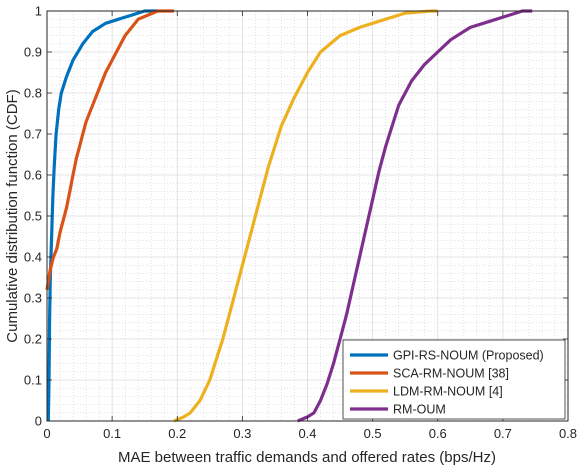 The width and height of the screenshot is (581, 469). What do you see at coordinates (373, 433) in the screenshot?
I see `x-tick-label: 0.5` at bounding box center [373, 433].